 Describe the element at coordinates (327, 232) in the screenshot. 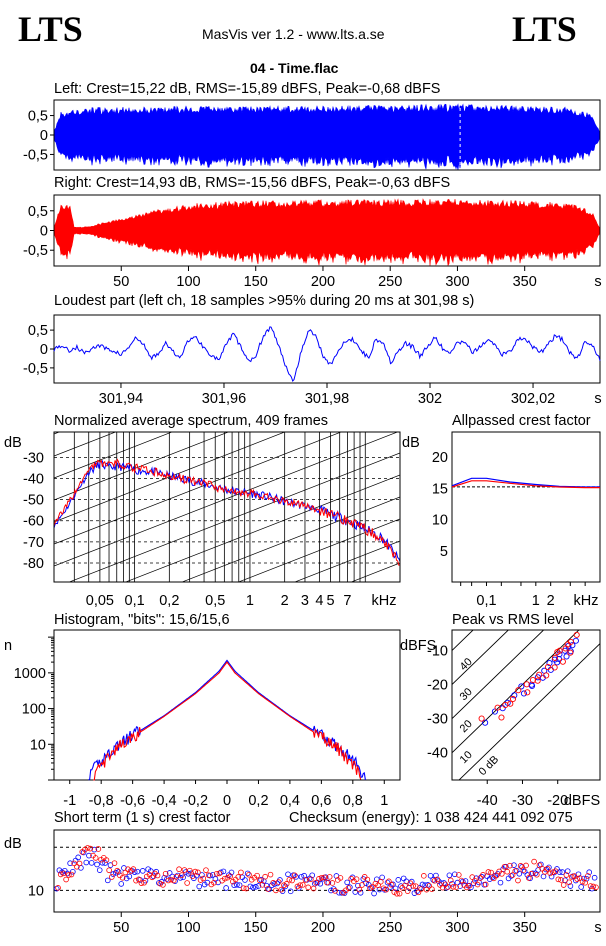

I see `right-waveform-wave` at that location.